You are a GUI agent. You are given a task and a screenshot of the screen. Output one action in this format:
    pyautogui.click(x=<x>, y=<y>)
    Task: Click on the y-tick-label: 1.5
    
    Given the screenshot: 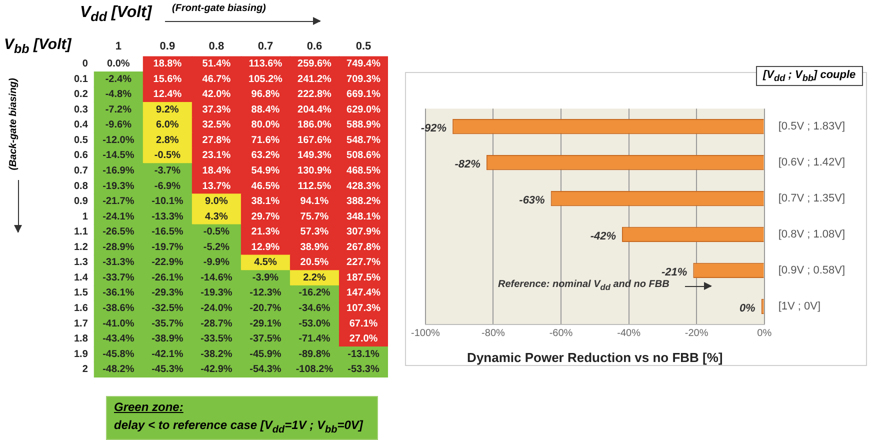 What is the action you would take?
    pyautogui.click(x=81, y=293)
    